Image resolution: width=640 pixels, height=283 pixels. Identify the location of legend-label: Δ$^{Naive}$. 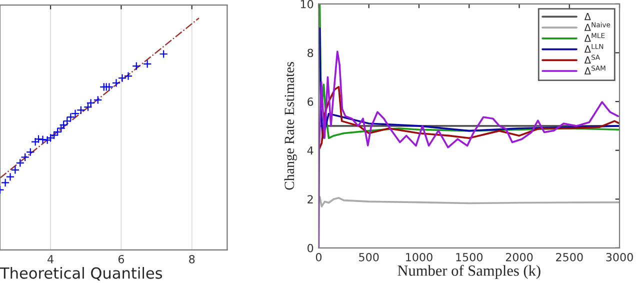
(597, 26).